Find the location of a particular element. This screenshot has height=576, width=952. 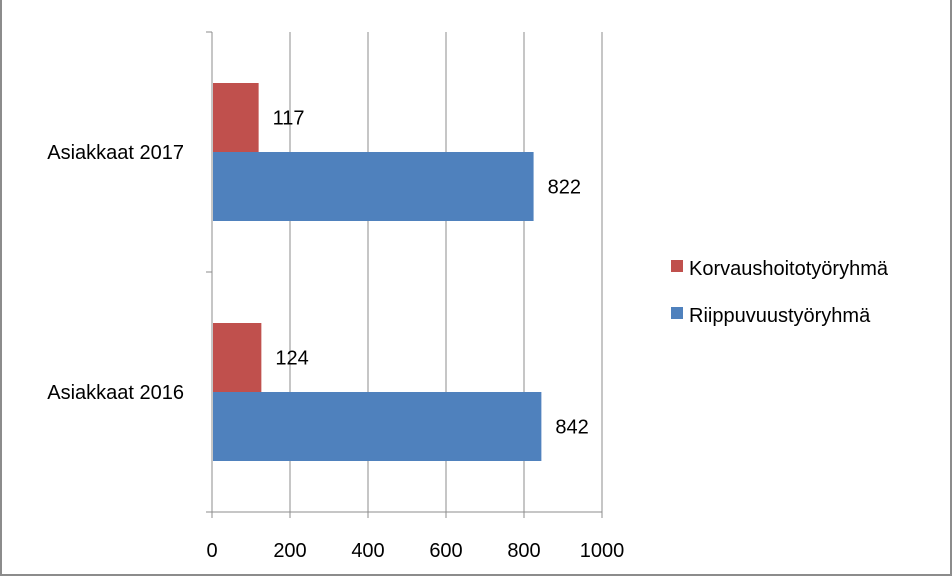

x-tick-label: 600 is located at coordinates (445, 551).